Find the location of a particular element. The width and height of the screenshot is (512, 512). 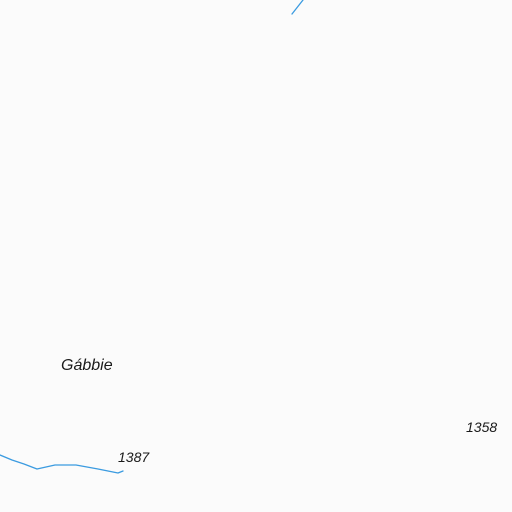

stream-line-top is located at coordinates (297, 7).